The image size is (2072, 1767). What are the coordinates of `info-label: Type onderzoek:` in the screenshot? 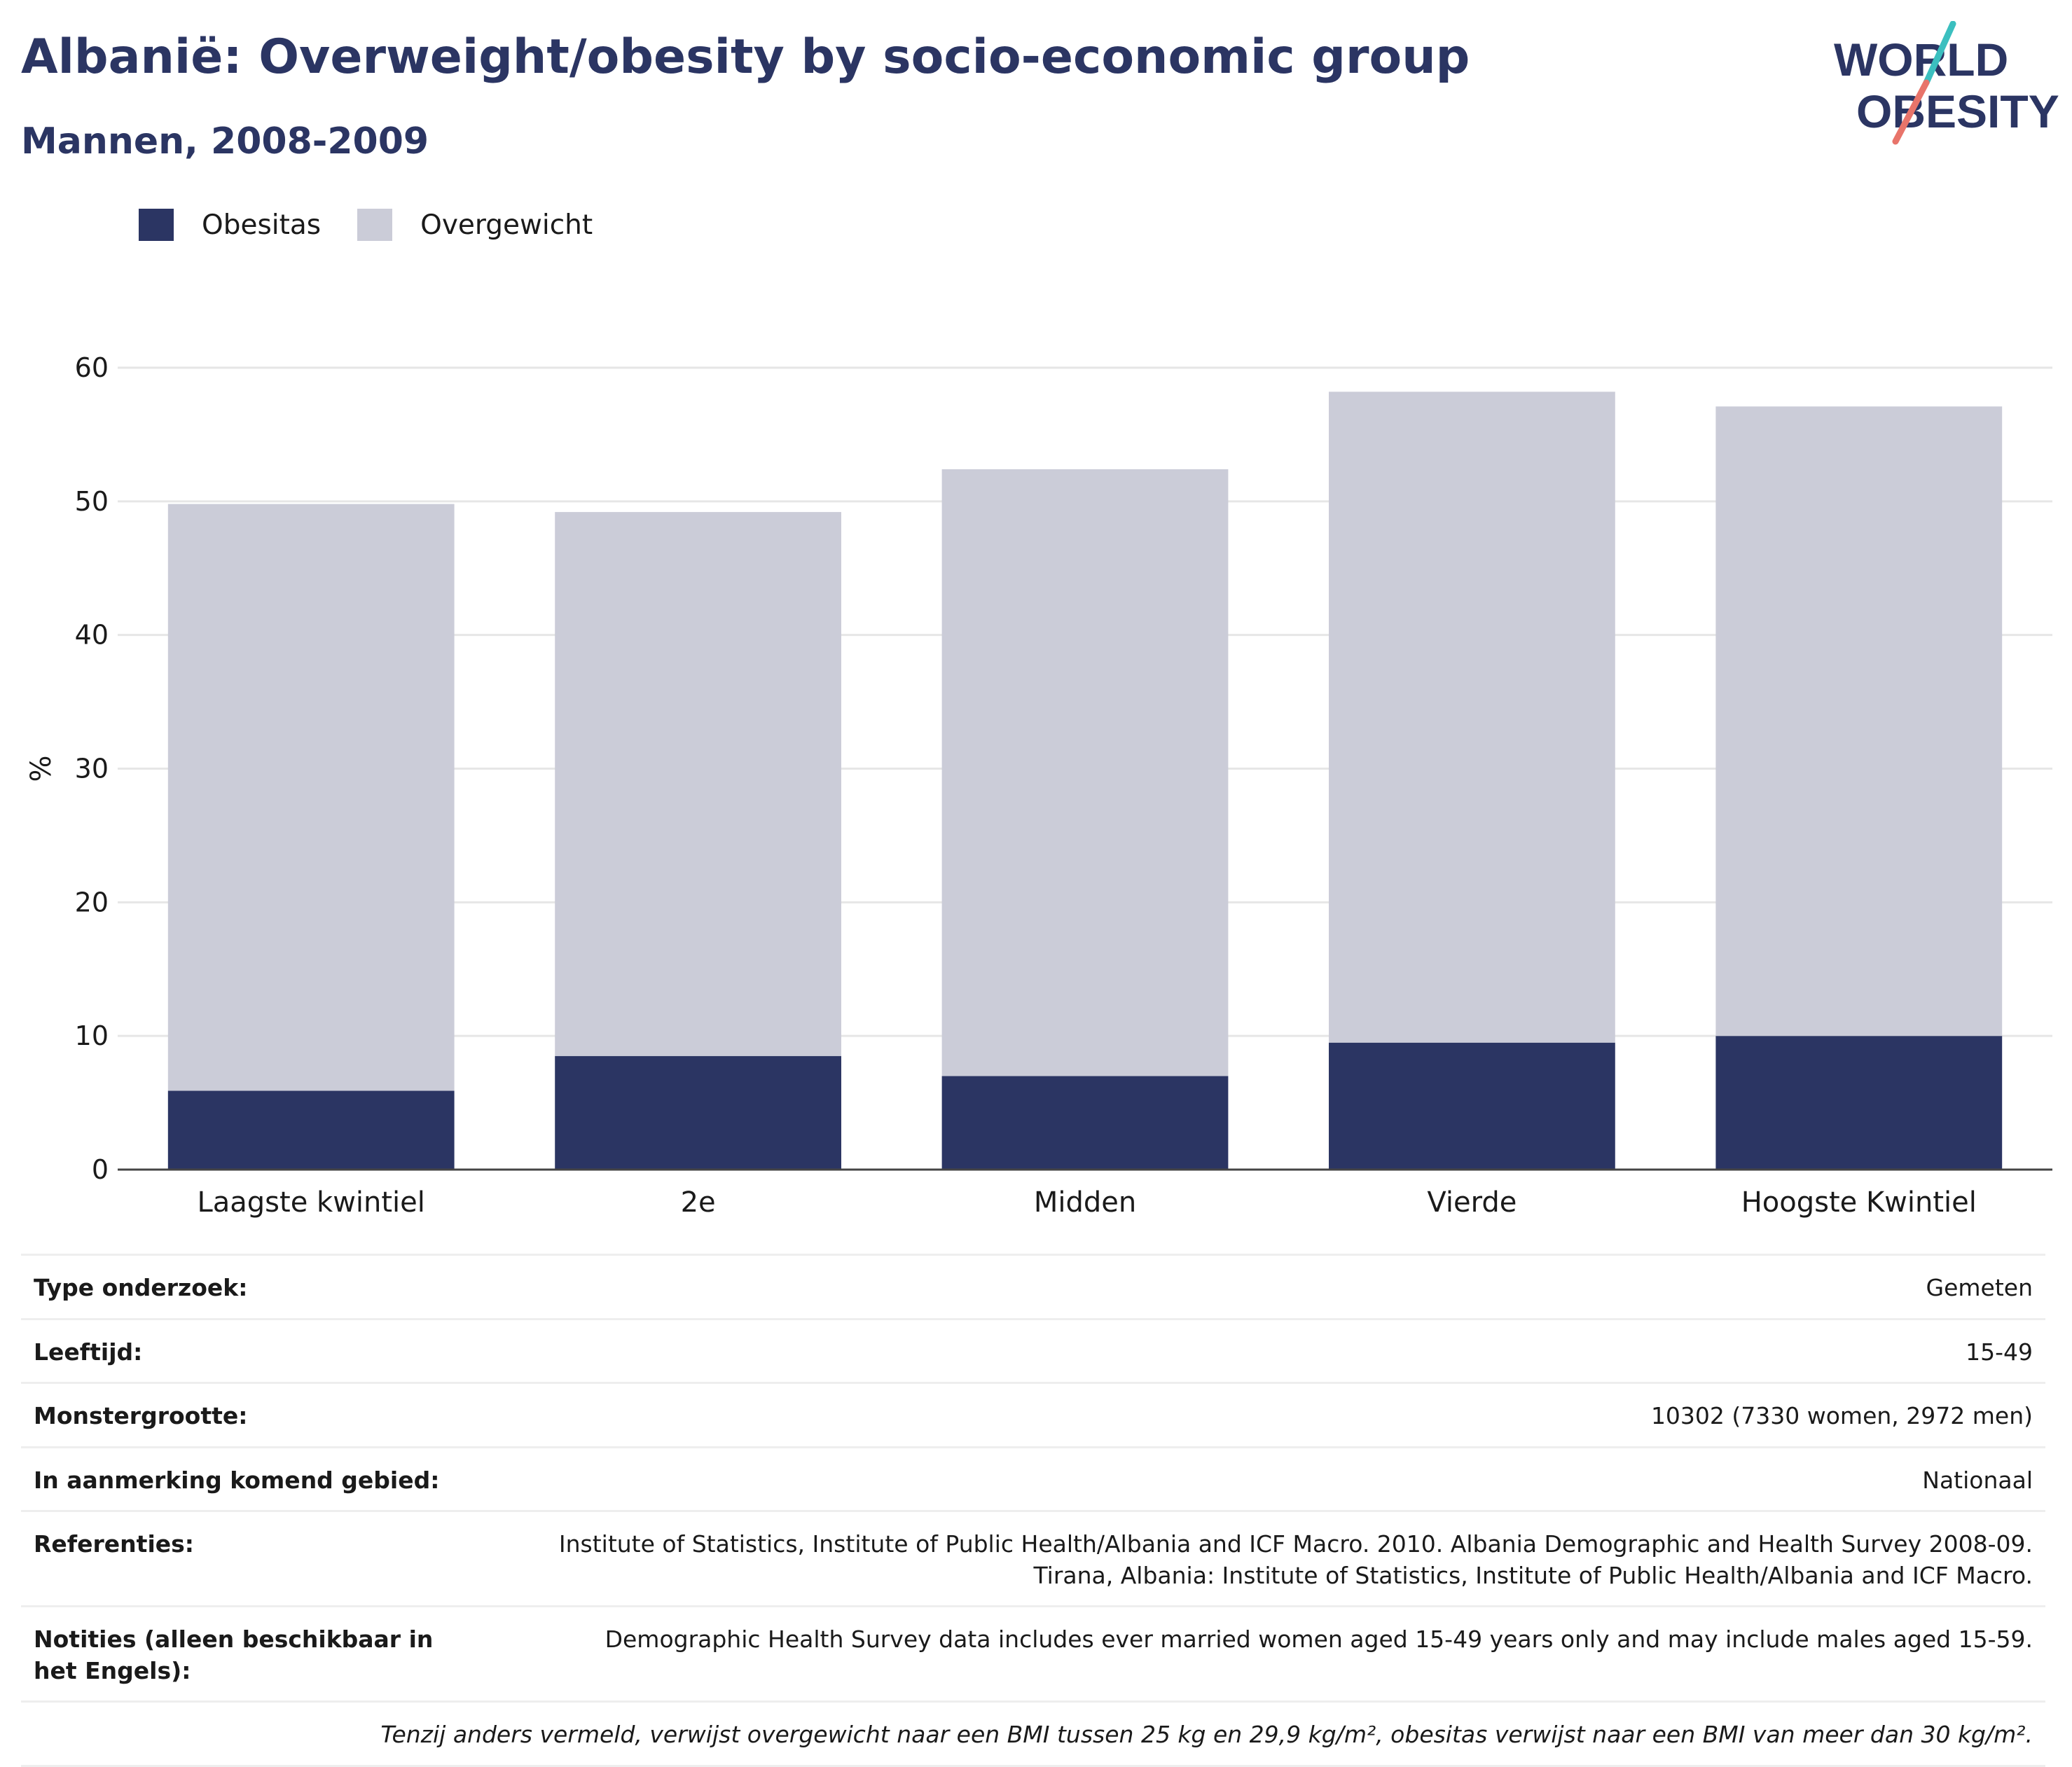 It's located at (141, 1287).